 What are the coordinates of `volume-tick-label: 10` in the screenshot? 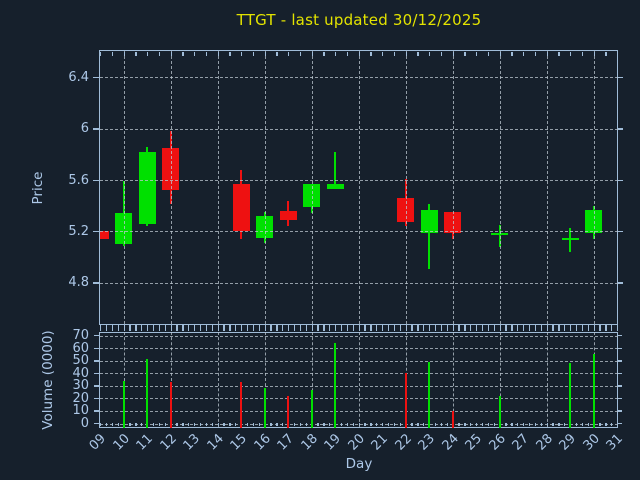 It's located at (80, 411).